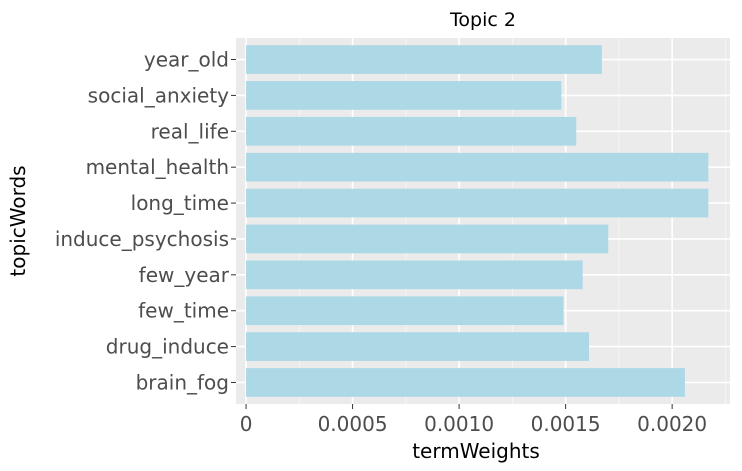 The image size is (742, 471). I want to click on x-tick-label: 0.0015, so click(566, 424).